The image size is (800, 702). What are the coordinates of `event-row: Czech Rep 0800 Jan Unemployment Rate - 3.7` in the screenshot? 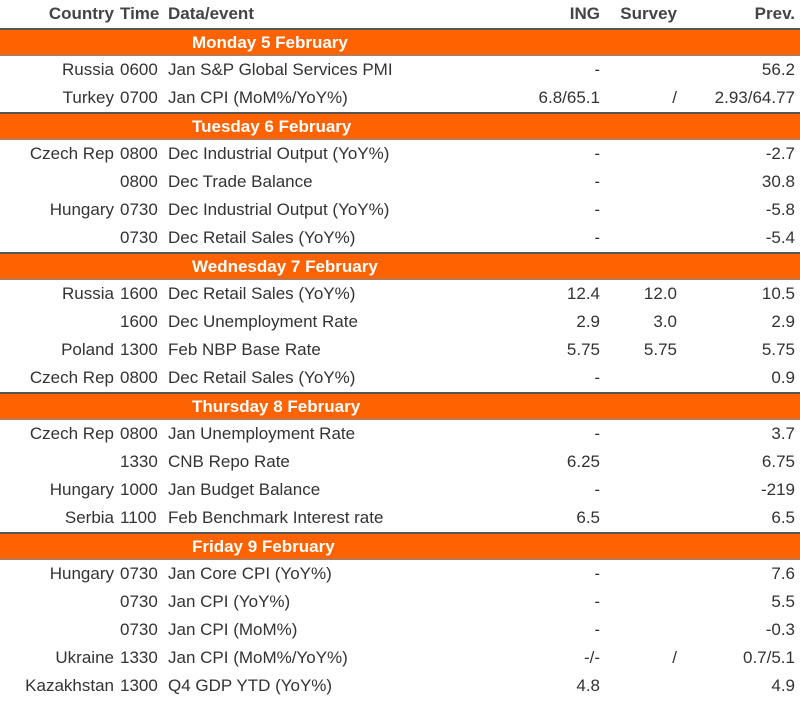 It's located at (400, 434).